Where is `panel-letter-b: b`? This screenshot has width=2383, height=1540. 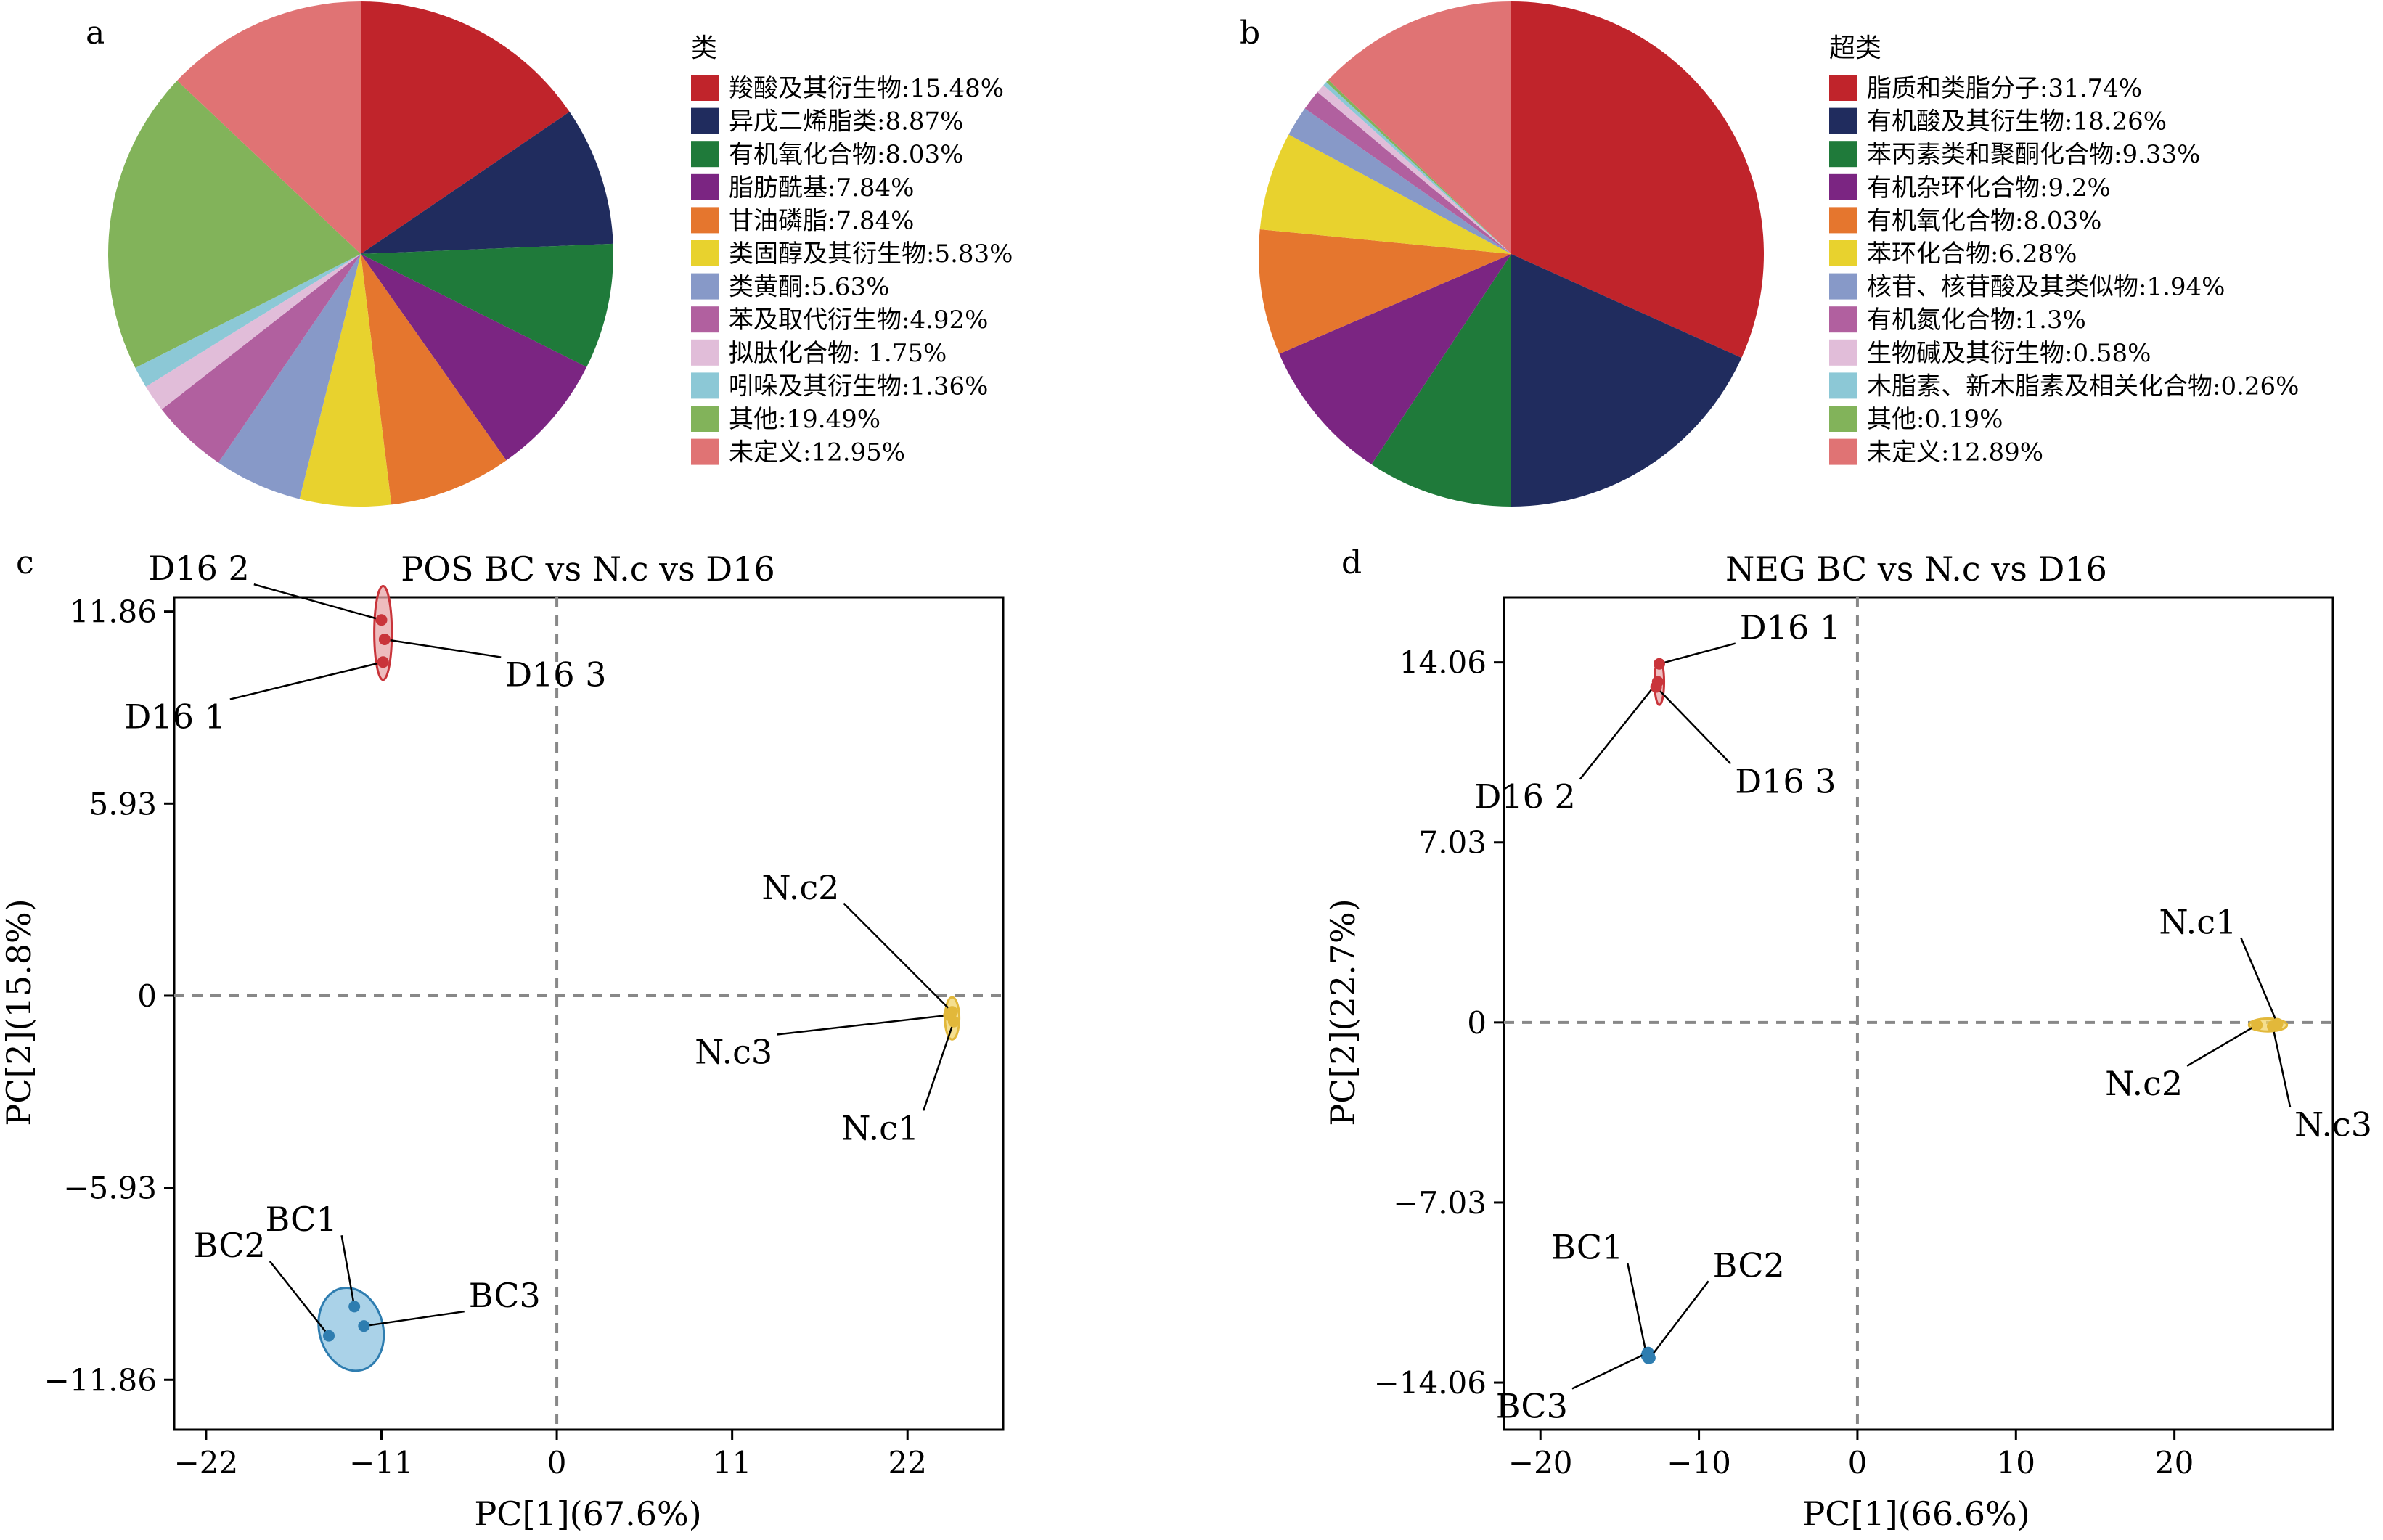 panel-letter-b: b is located at coordinates (1250, 33).